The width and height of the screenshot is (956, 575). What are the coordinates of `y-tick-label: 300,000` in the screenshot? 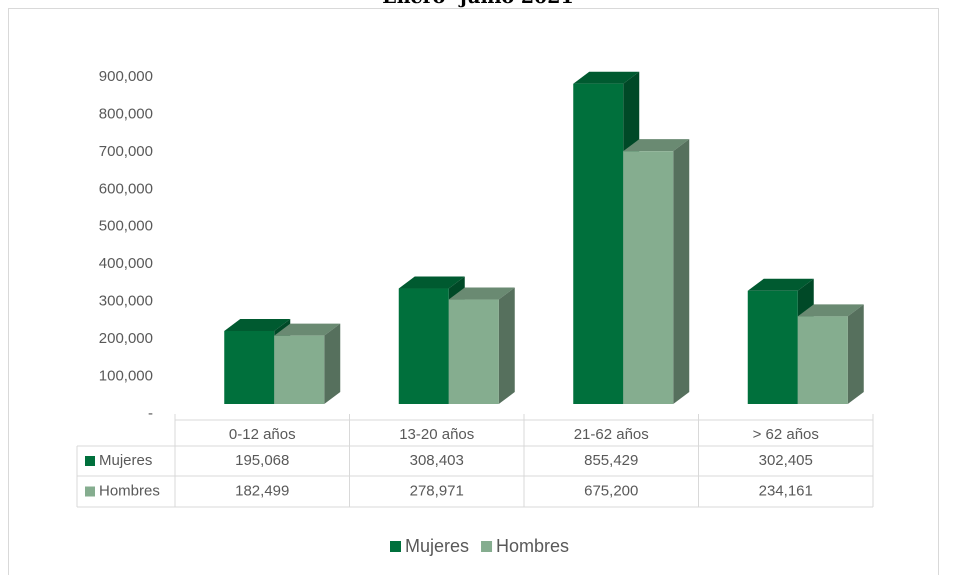 It's located at (126, 301).